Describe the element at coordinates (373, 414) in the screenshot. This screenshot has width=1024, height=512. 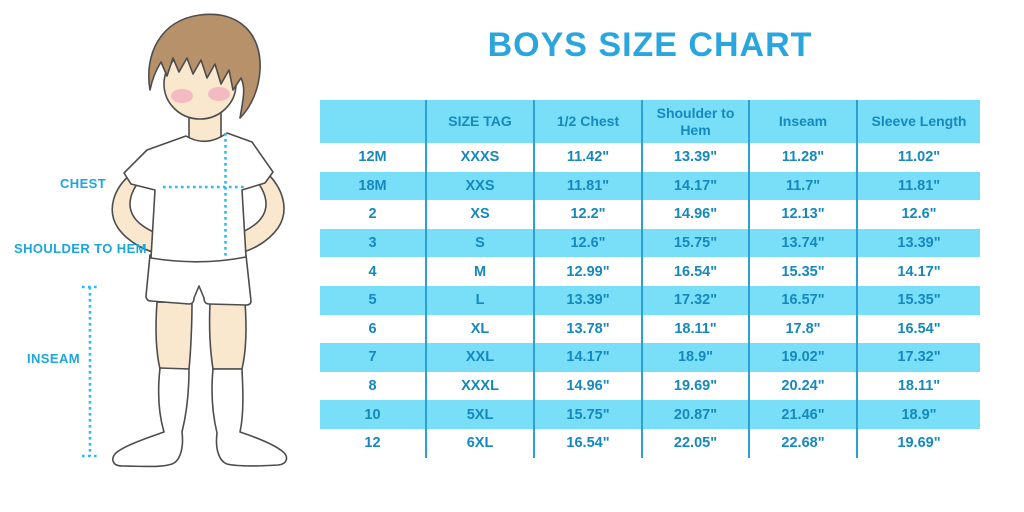
I see `table-cell: 10` at that location.